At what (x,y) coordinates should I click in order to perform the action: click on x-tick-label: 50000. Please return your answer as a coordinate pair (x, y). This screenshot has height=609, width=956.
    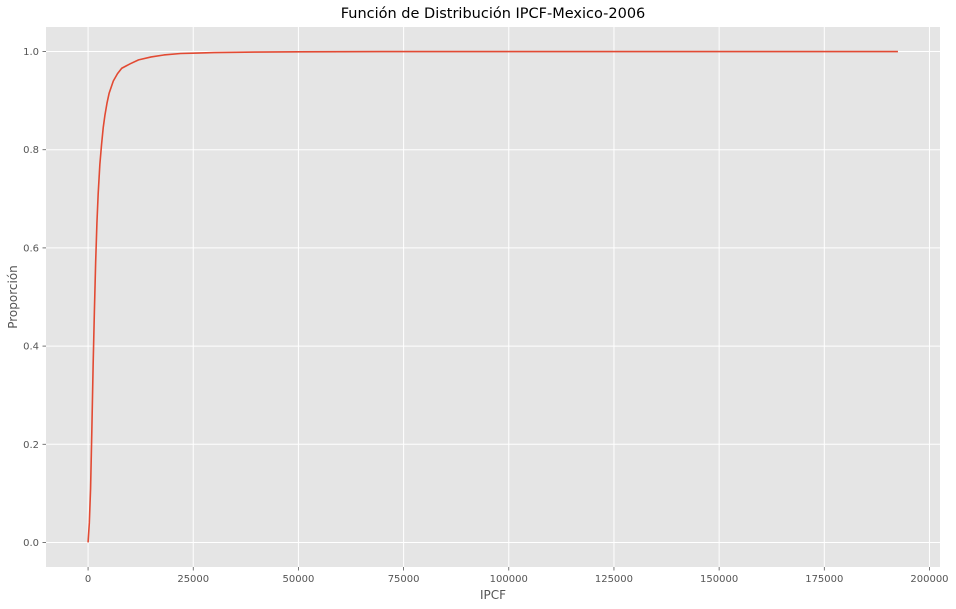
    Looking at the image, I should click on (299, 579).